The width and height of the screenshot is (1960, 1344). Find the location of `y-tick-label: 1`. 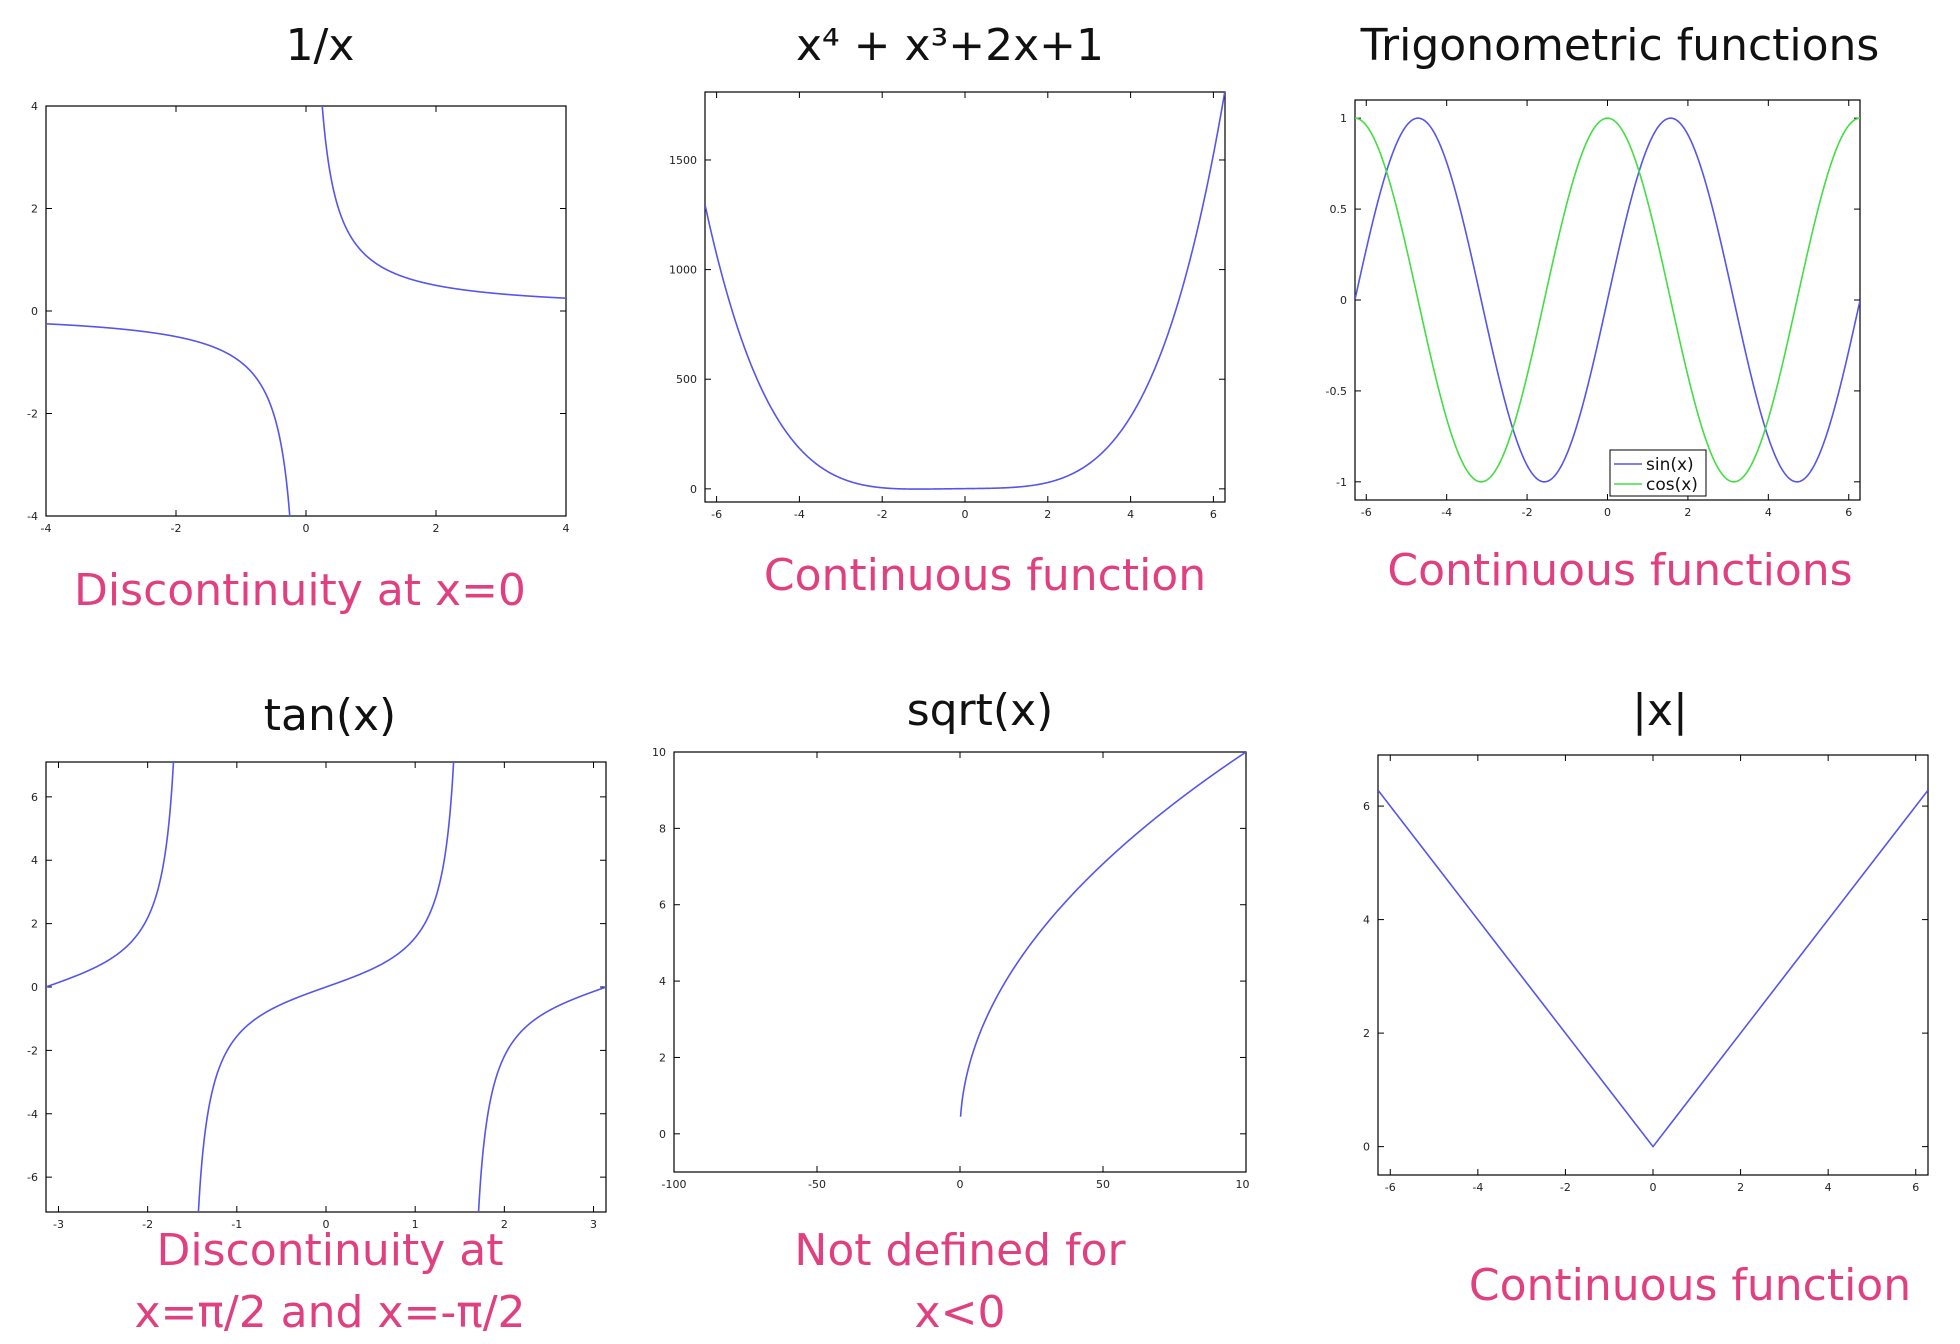

y-tick-label: 1 is located at coordinates (1343, 118).